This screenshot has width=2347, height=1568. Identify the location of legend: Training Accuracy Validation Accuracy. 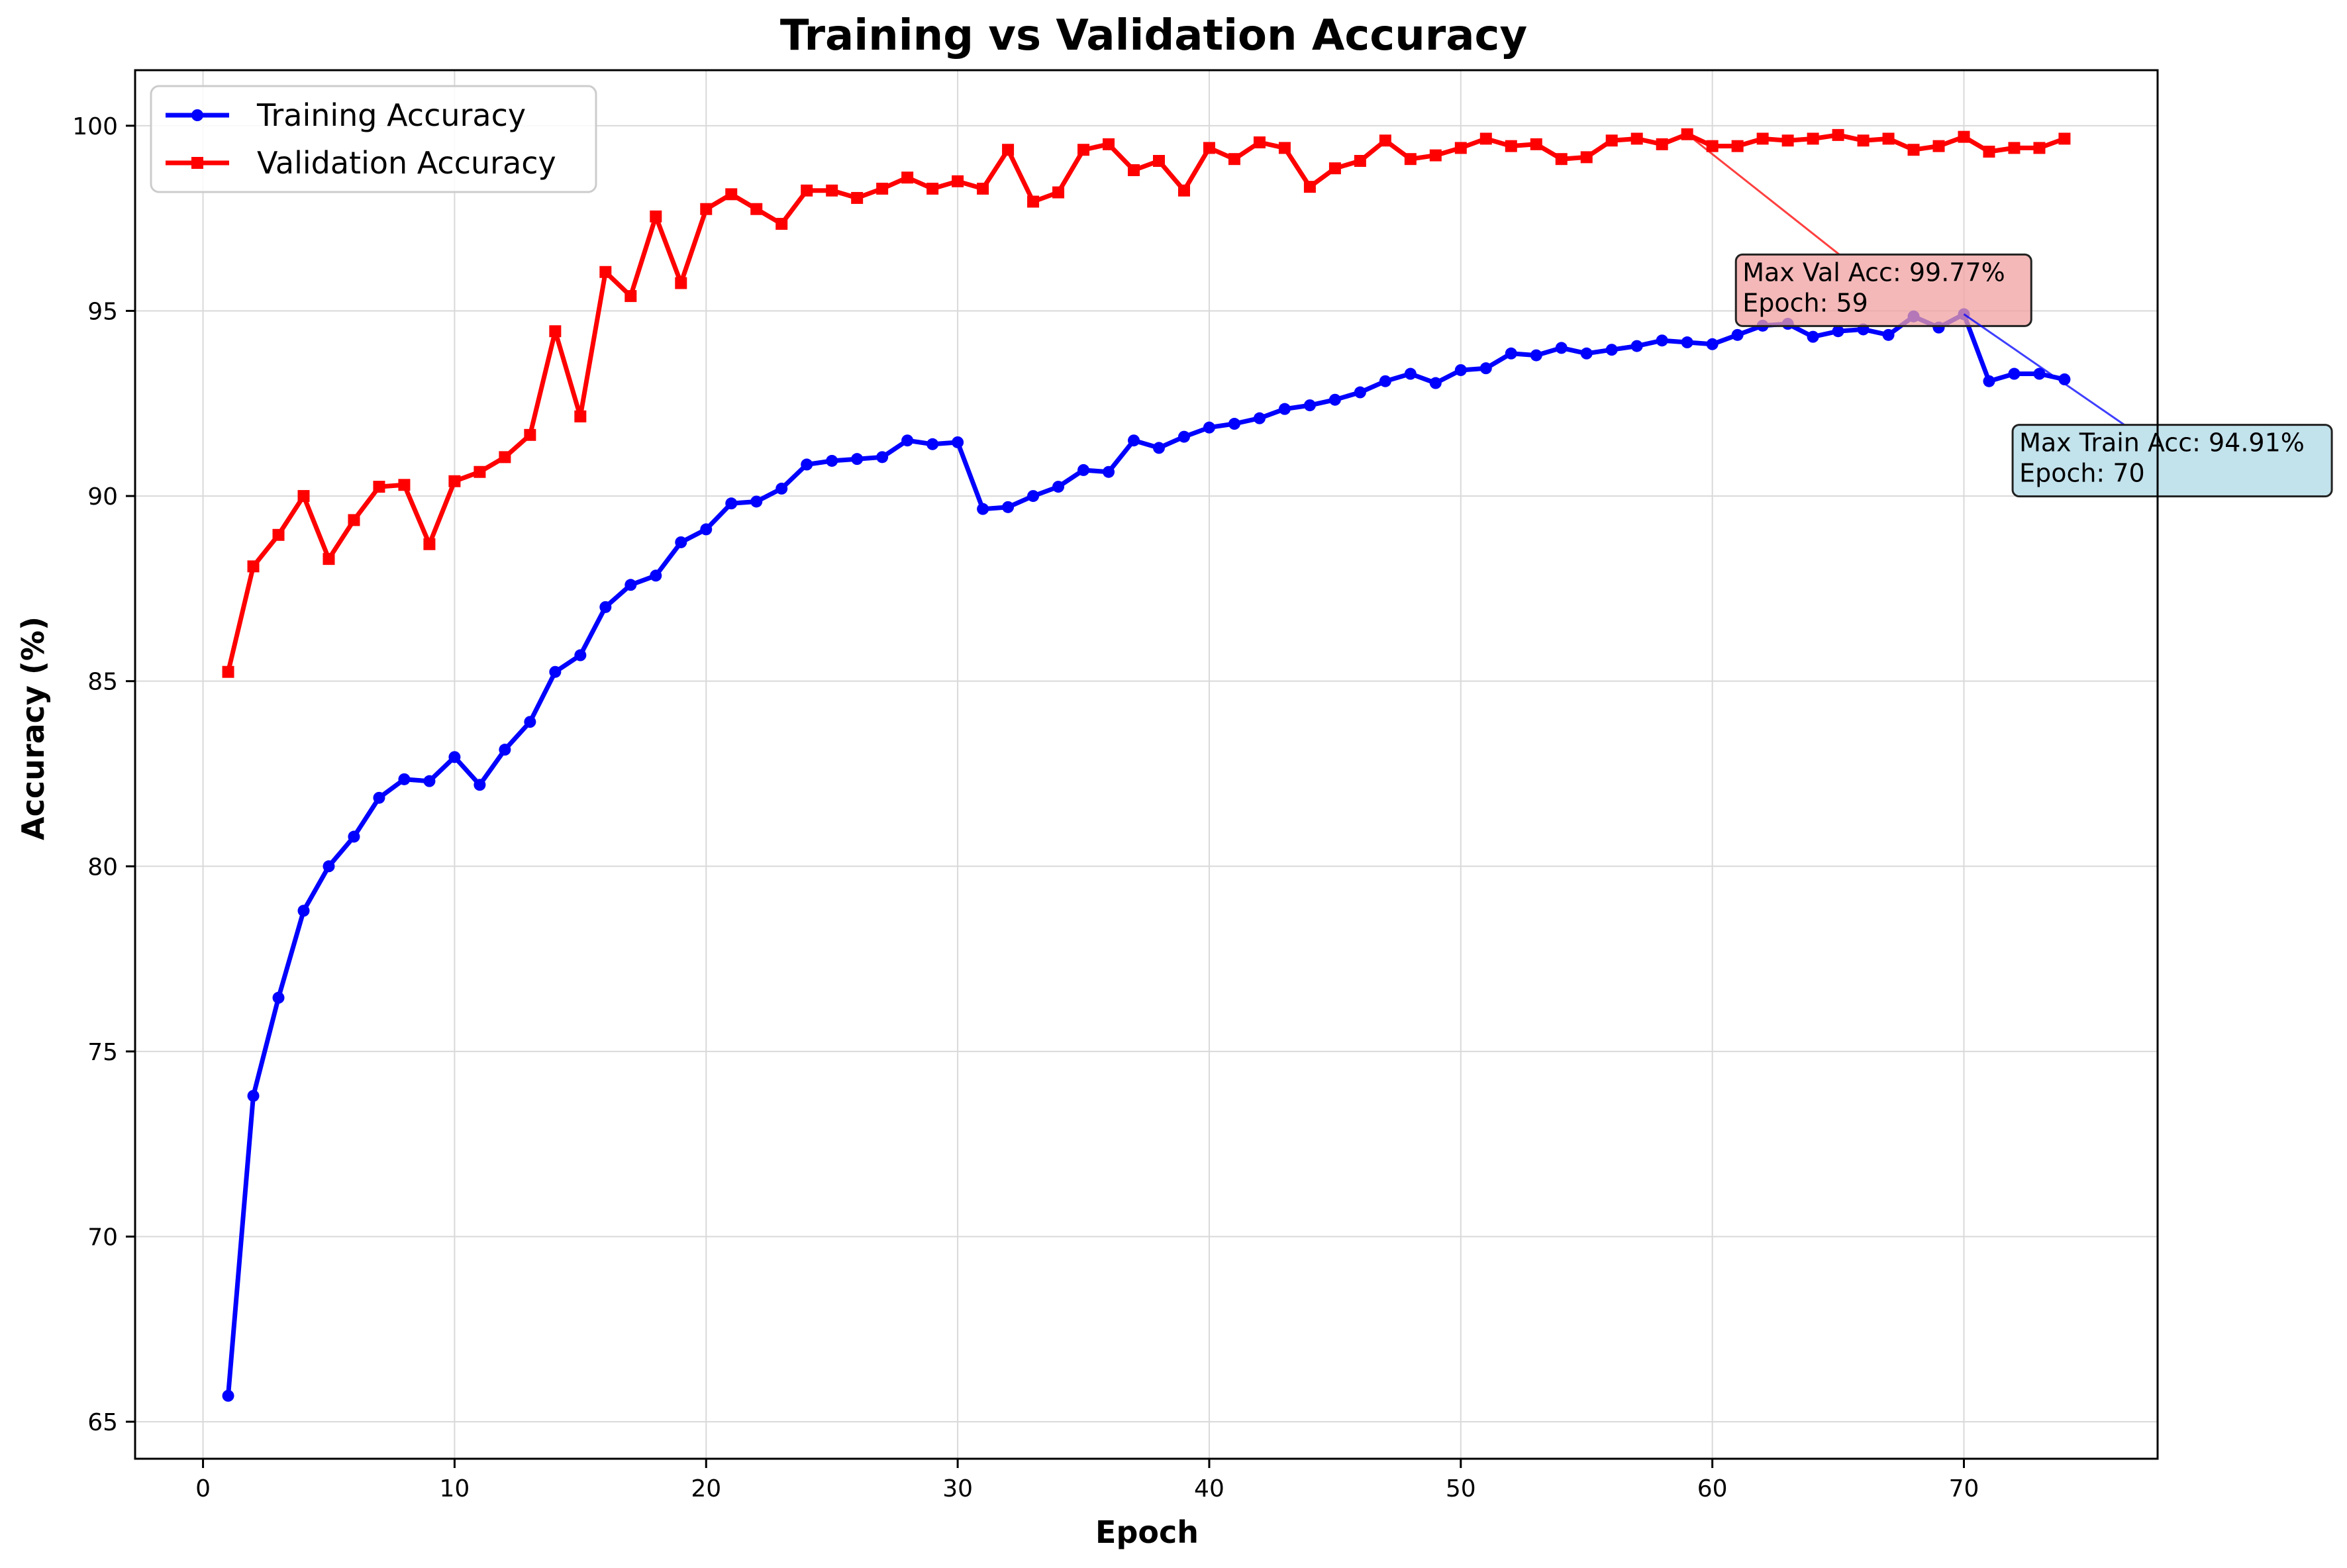
(373, 139).